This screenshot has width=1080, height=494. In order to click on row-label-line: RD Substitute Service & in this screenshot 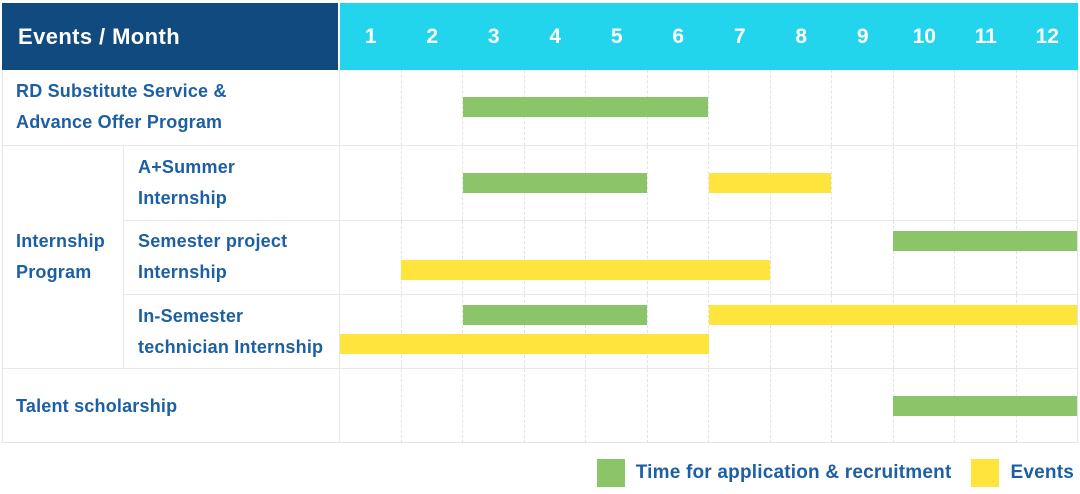, I will do `click(121, 91)`.